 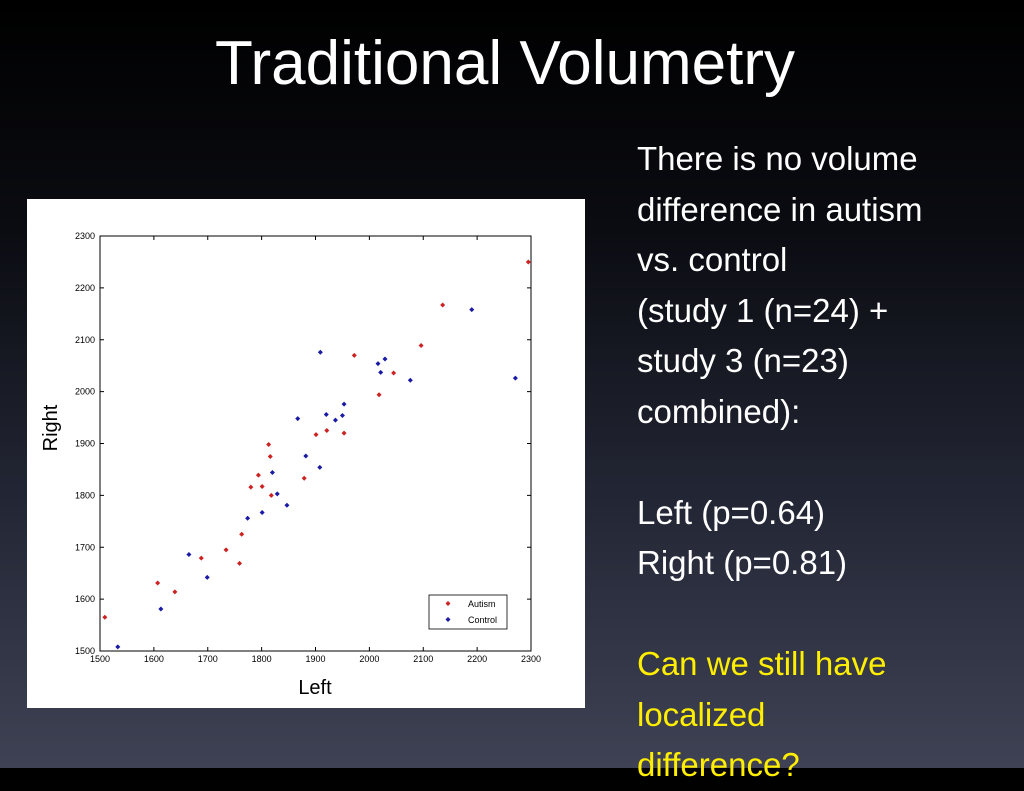 I want to click on legend-label-control: Control, so click(x=482, y=620).